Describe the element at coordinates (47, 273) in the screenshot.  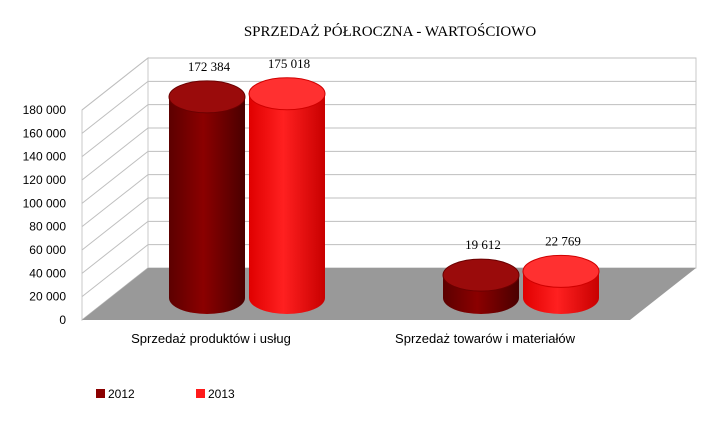
I see `y-tick-label: 40 000` at that location.